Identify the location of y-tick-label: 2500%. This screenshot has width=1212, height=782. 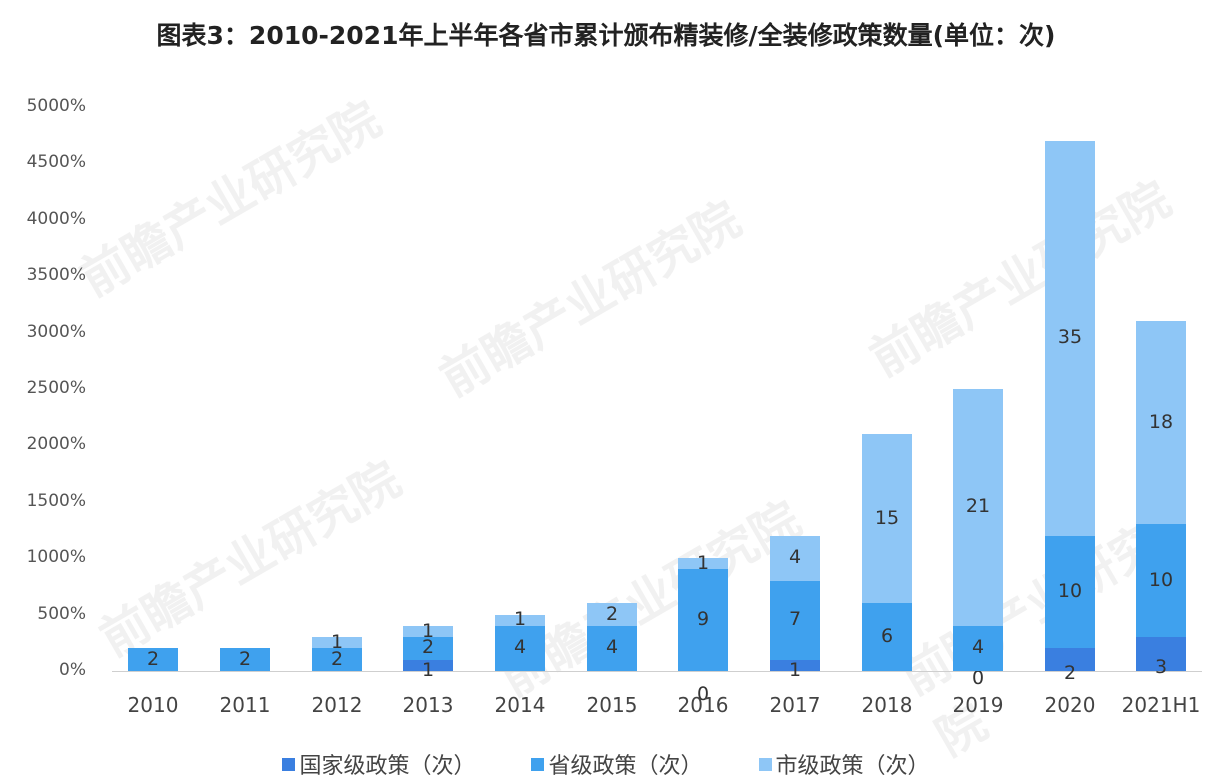
(56, 388).